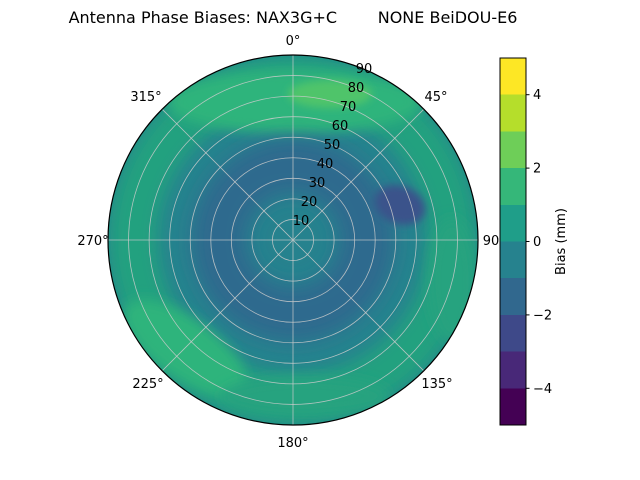 The width and height of the screenshot is (640, 480). Describe the element at coordinates (513, 241) in the screenshot. I see `colorbar-gradient` at that location.